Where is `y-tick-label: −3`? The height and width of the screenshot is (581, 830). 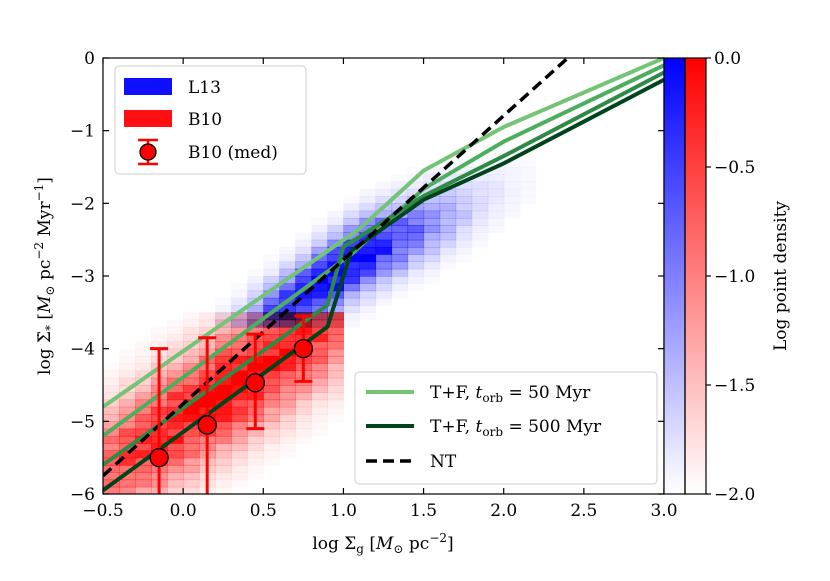
y-tick-label: −3 is located at coordinates (82, 277).